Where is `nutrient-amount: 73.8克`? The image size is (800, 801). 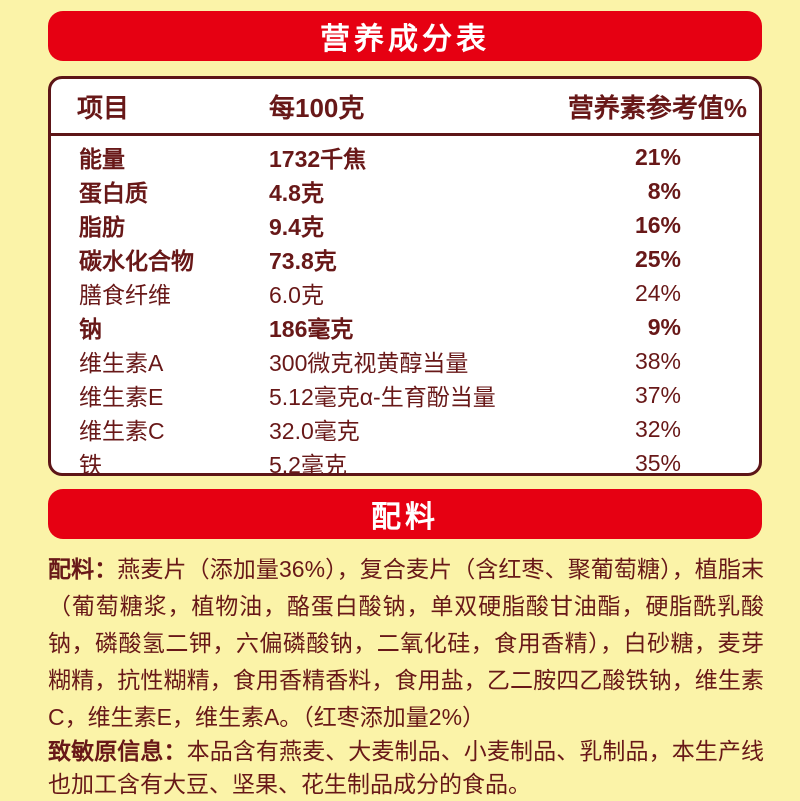 nutrient-amount: 73.8克 is located at coordinates (303, 261).